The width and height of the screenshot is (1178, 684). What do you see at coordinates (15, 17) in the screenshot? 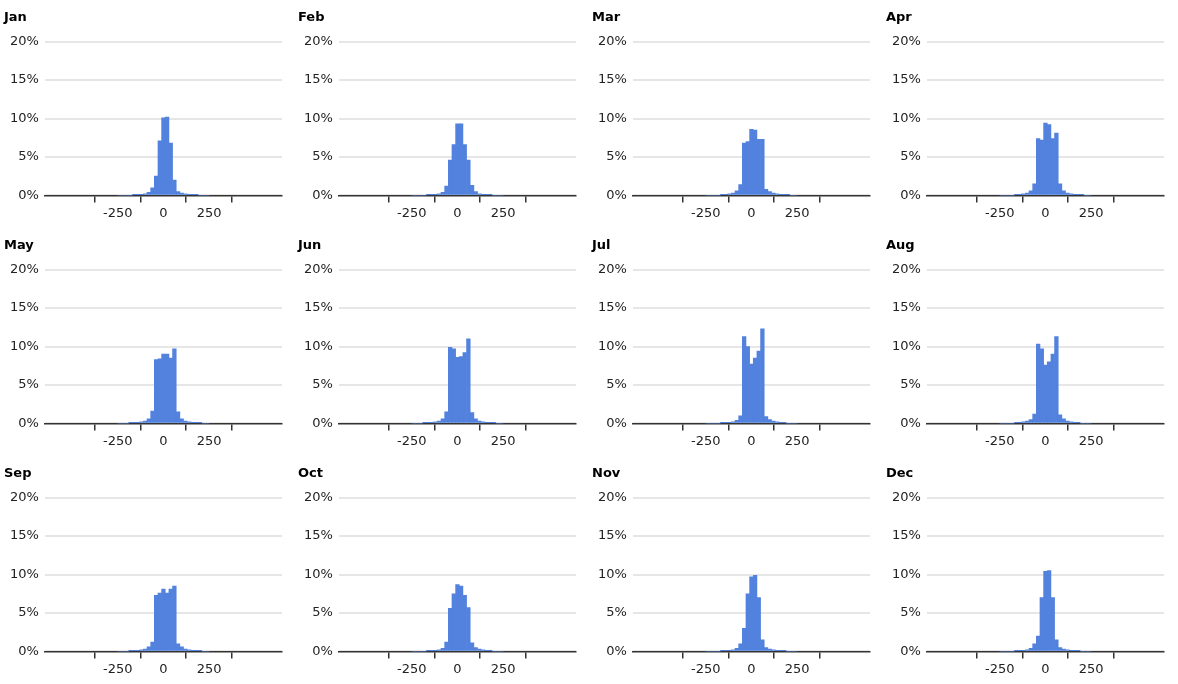
I see `chart-title: Jan` at bounding box center [15, 17].